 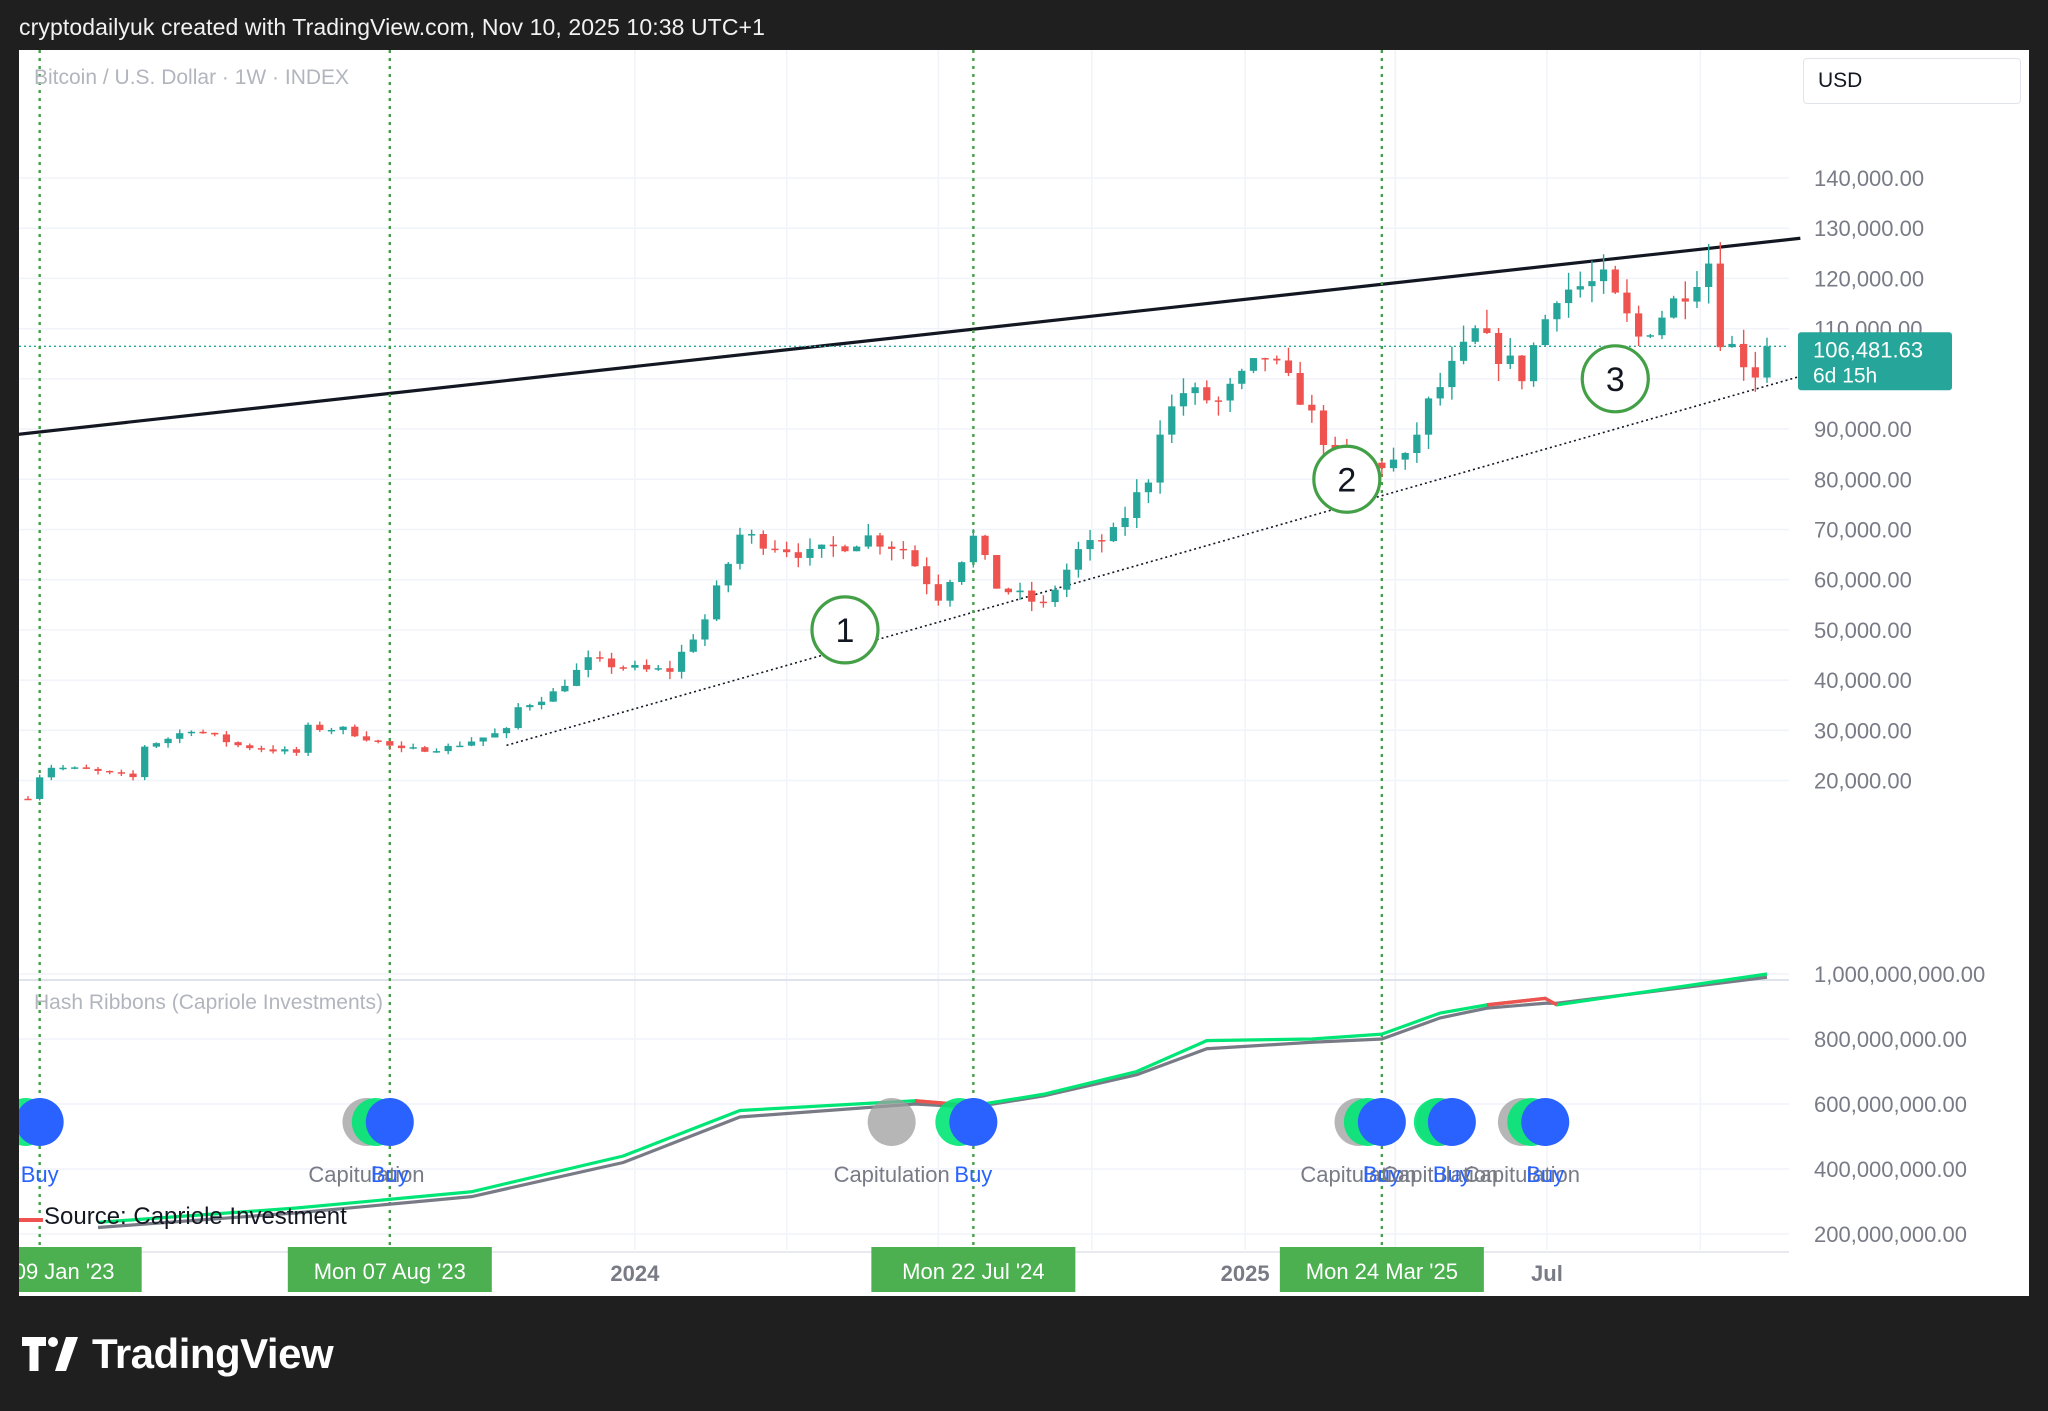 What do you see at coordinates (1346, 480) in the screenshot?
I see `wave-marker-label: 2` at bounding box center [1346, 480].